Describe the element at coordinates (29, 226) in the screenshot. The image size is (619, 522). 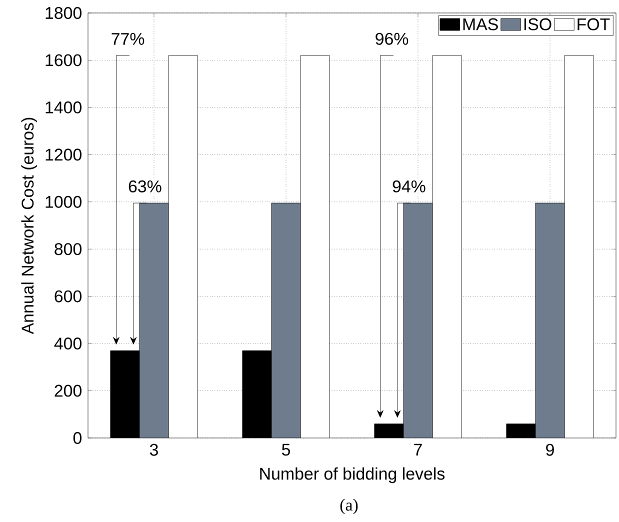
I see `y-axis-title: Annual Network Cost (euros)` at that location.